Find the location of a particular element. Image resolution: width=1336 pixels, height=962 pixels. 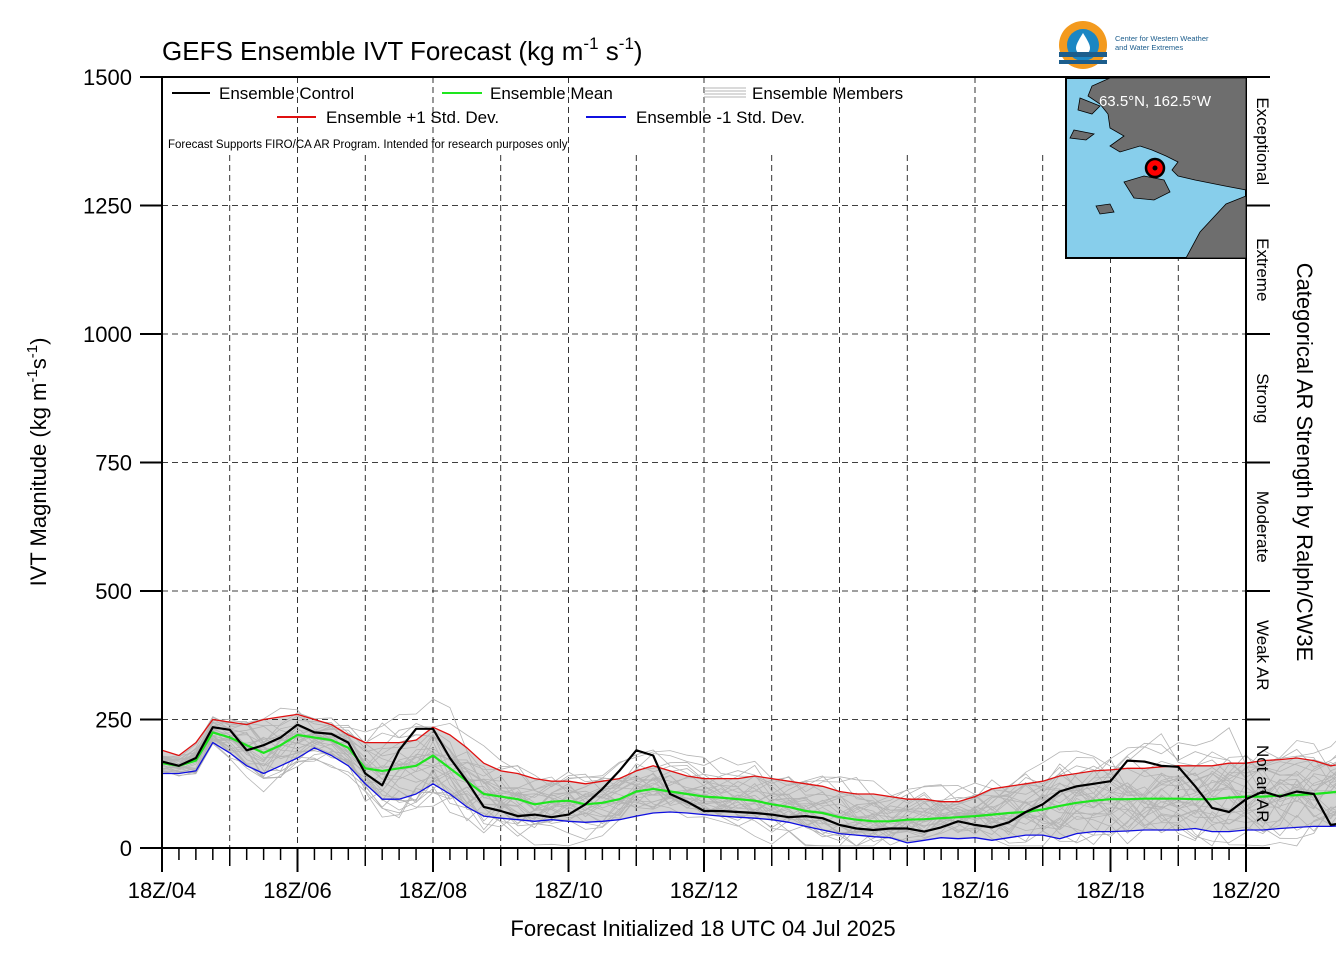

category-label: Not an AR is located at coordinates (1262, 784).